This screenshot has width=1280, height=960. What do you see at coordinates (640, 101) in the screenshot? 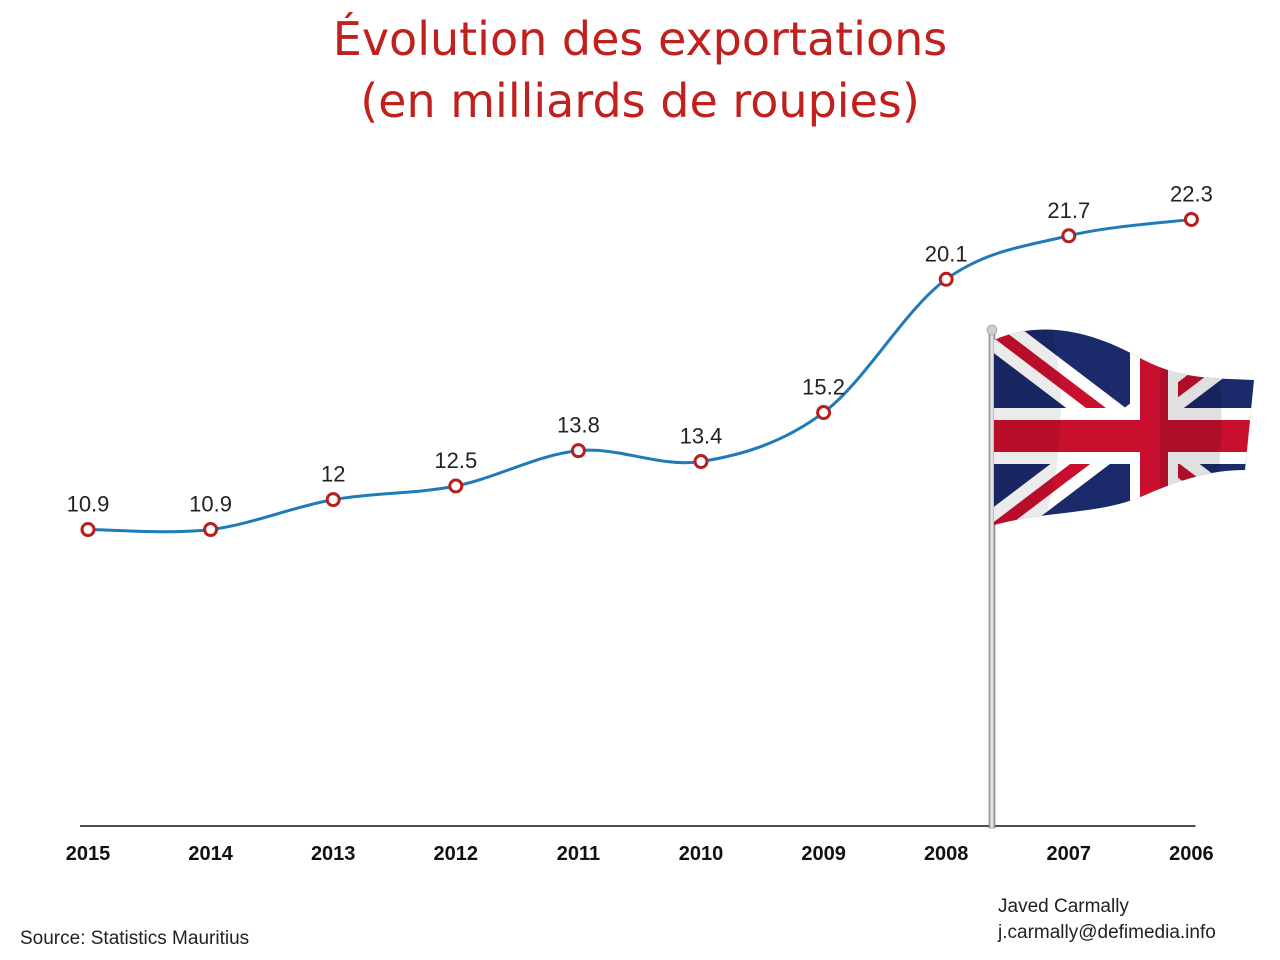
I see `chart-title-line-2: (en milliards de roupies)` at bounding box center [640, 101].